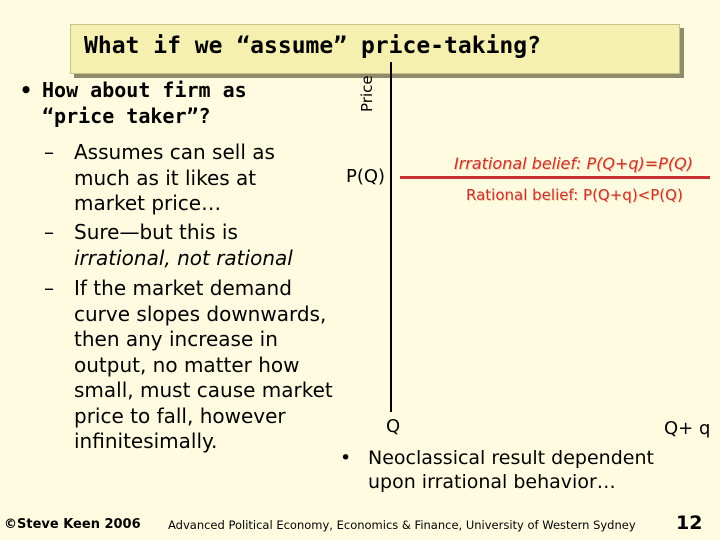  I want to click on price-line, so click(555, 177).